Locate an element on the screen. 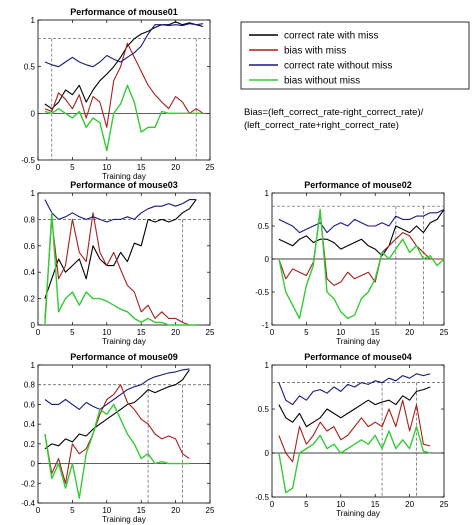 The image size is (474, 525). x-tick-label-mouse03: 5 is located at coordinates (72, 332).